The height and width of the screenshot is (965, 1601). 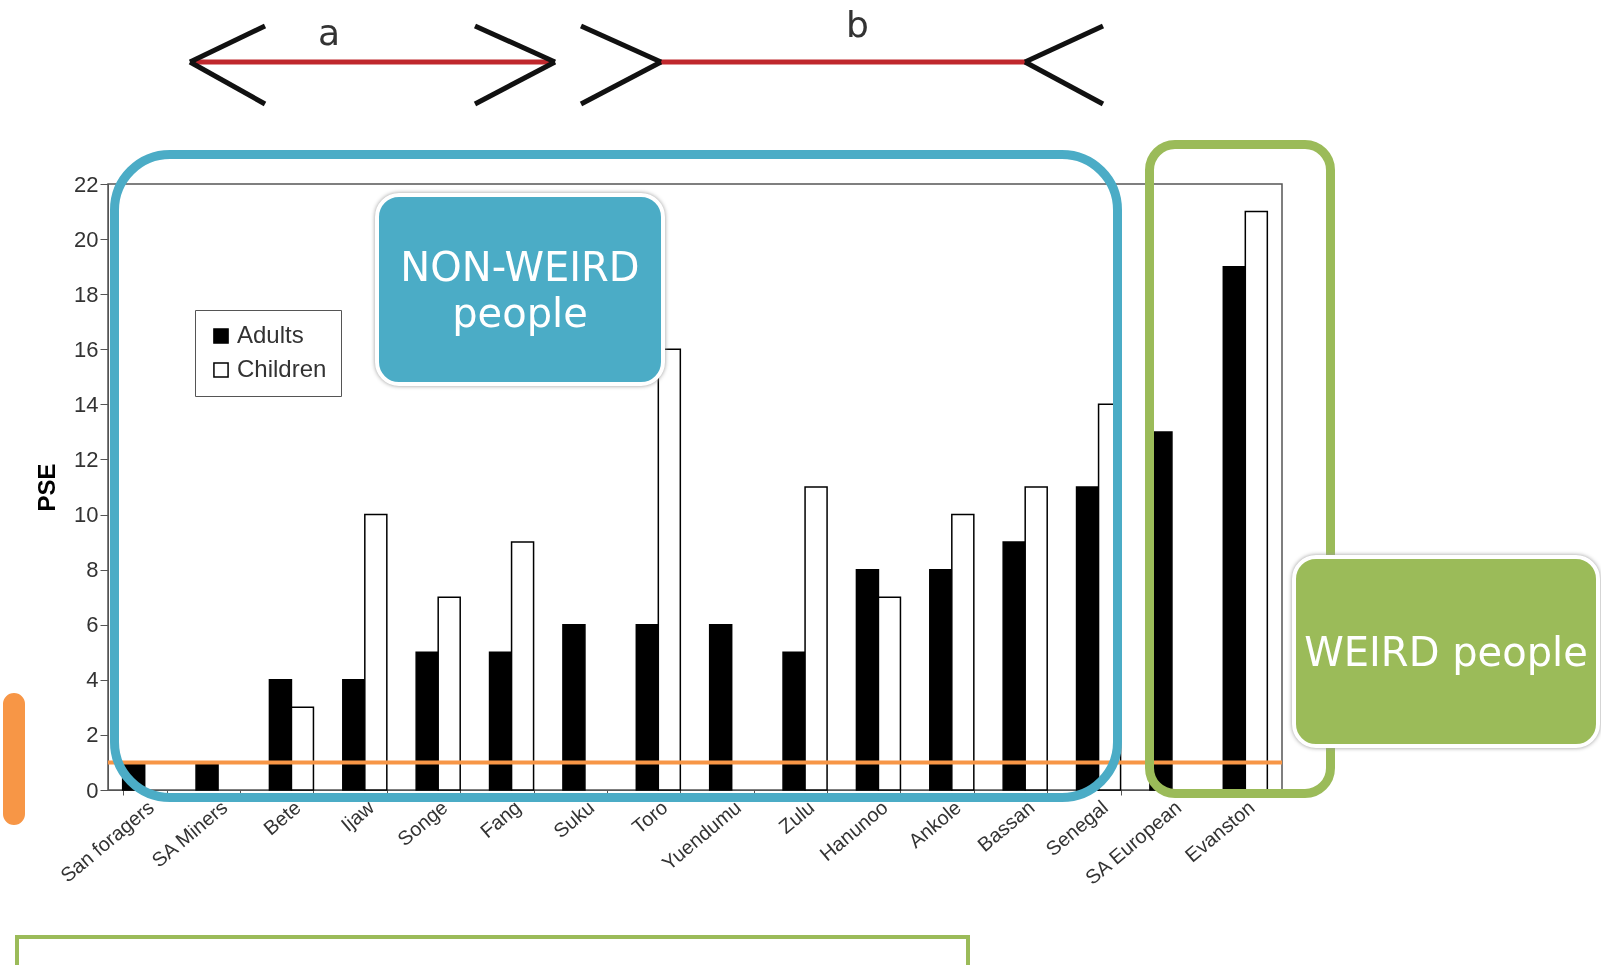 What do you see at coordinates (86, 459) in the screenshot?
I see `y-tick-label: 12` at bounding box center [86, 459].